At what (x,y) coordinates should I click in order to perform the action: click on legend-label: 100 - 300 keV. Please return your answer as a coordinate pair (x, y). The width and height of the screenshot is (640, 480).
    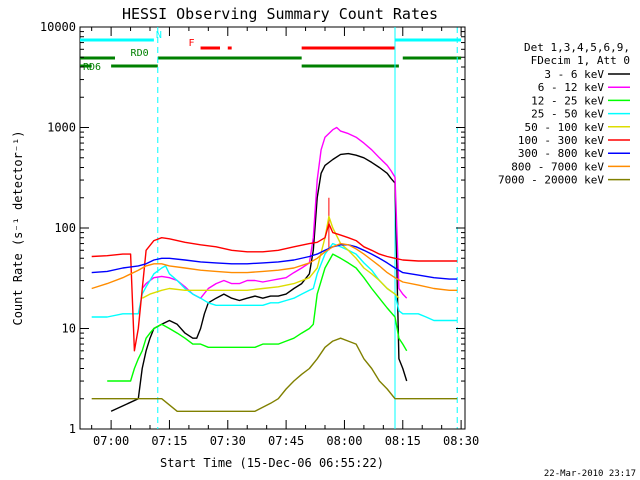
    Looking at the image, I should click on (561, 140).